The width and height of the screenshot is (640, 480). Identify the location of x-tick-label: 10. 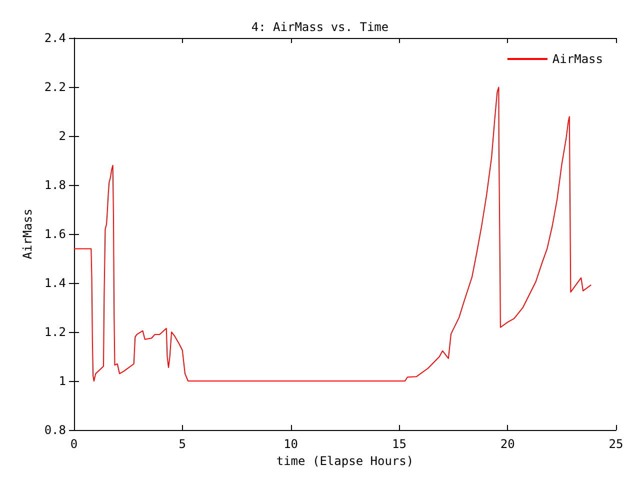
(291, 444).